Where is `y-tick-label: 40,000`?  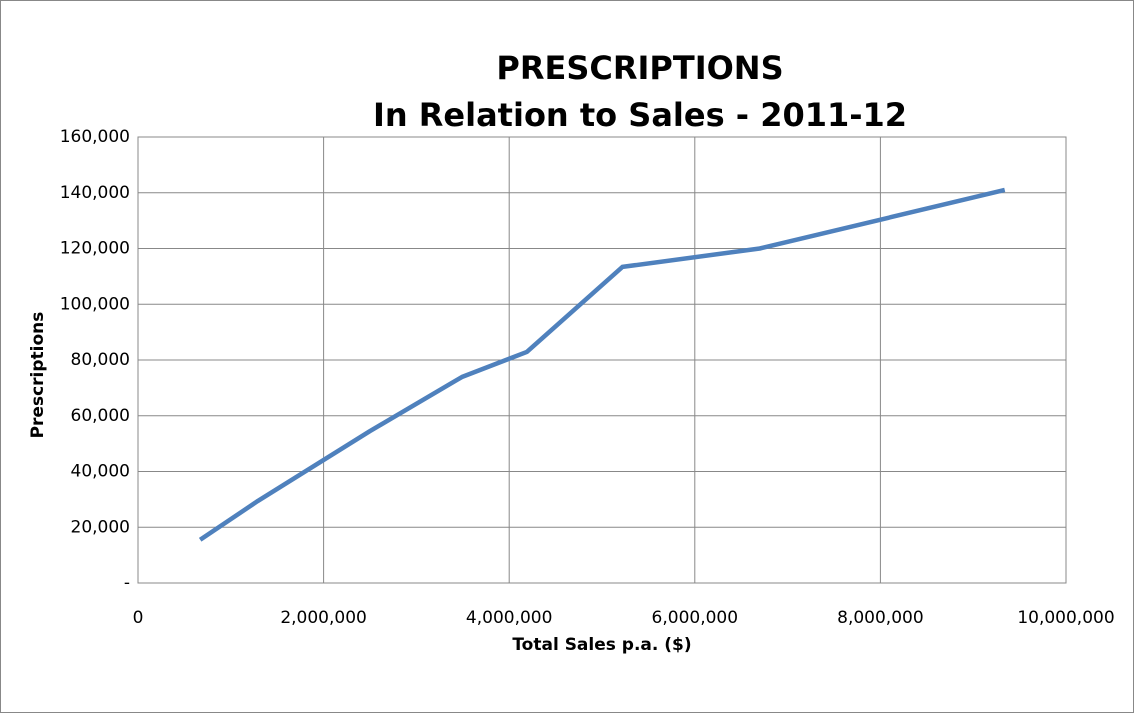 y-tick-label: 40,000 is located at coordinates (100, 472).